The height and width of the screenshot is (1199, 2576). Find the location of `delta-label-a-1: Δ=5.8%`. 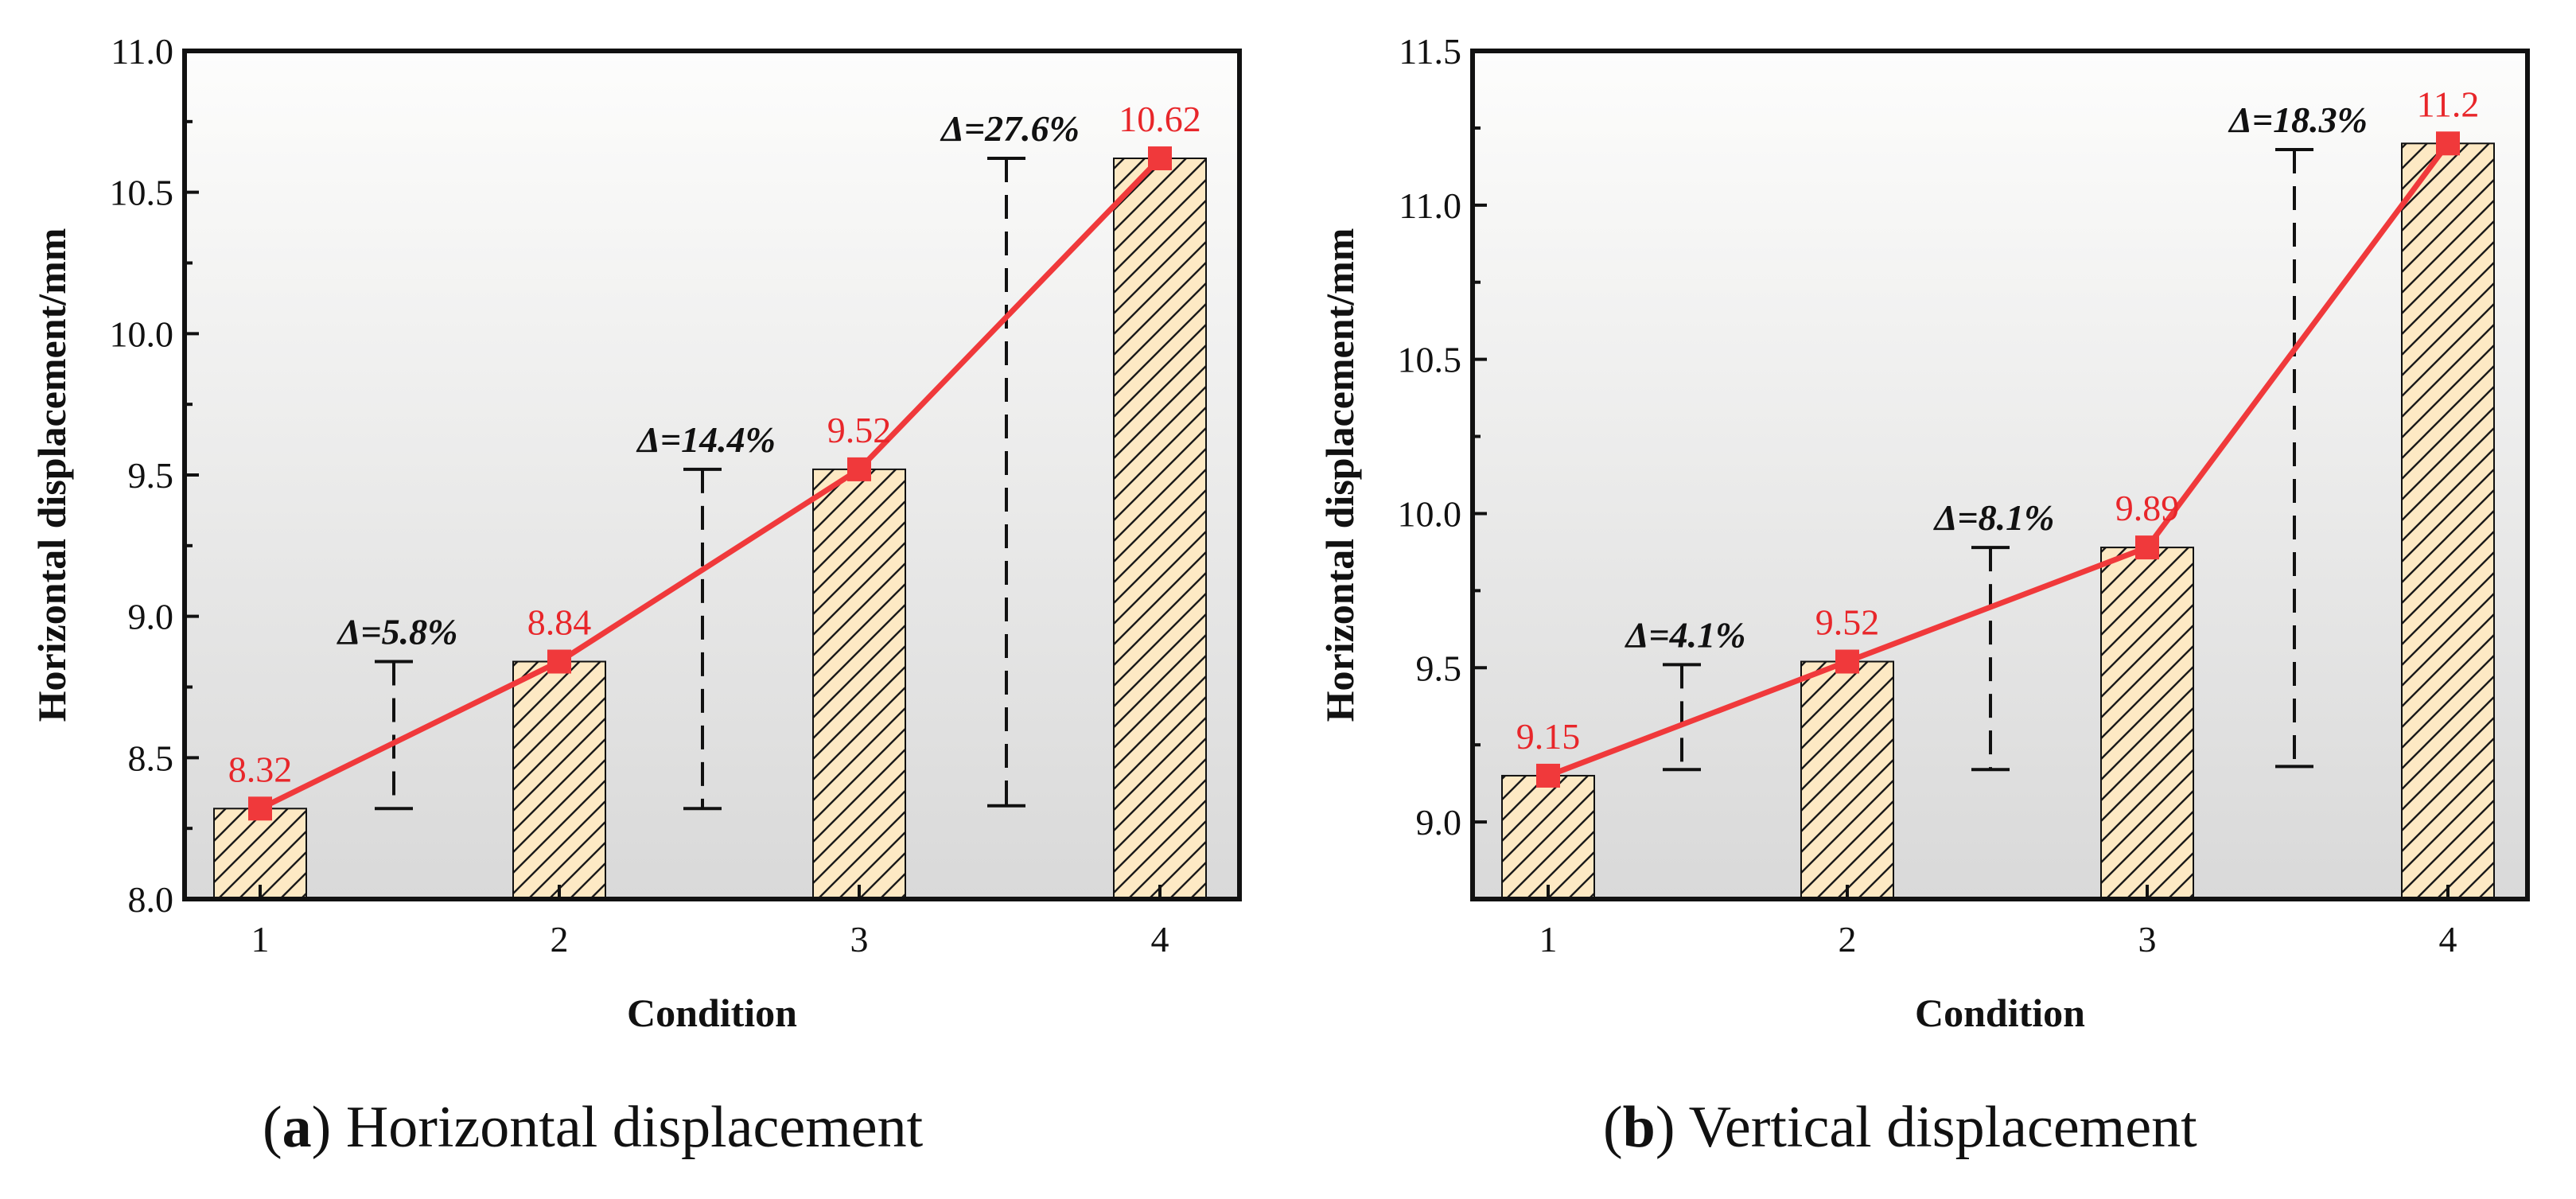

delta-label-a-1: Δ=5.8% is located at coordinates (398, 632).